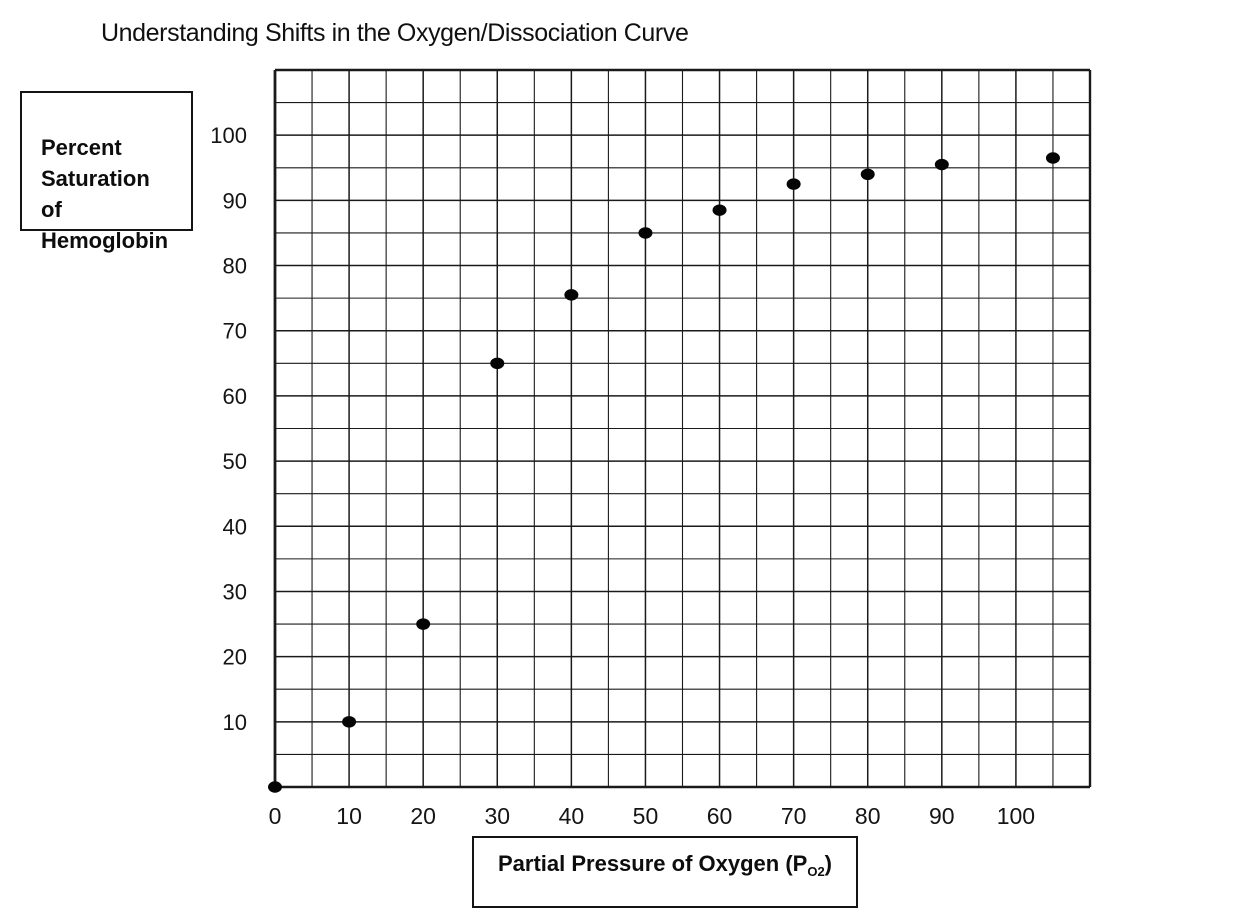 Image resolution: width=1254 pixels, height=912 pixels. What do you see at coordinates (794, 816) in the screenshot?
I see `x-tick-label: 70` at bounding box center [794, 816].